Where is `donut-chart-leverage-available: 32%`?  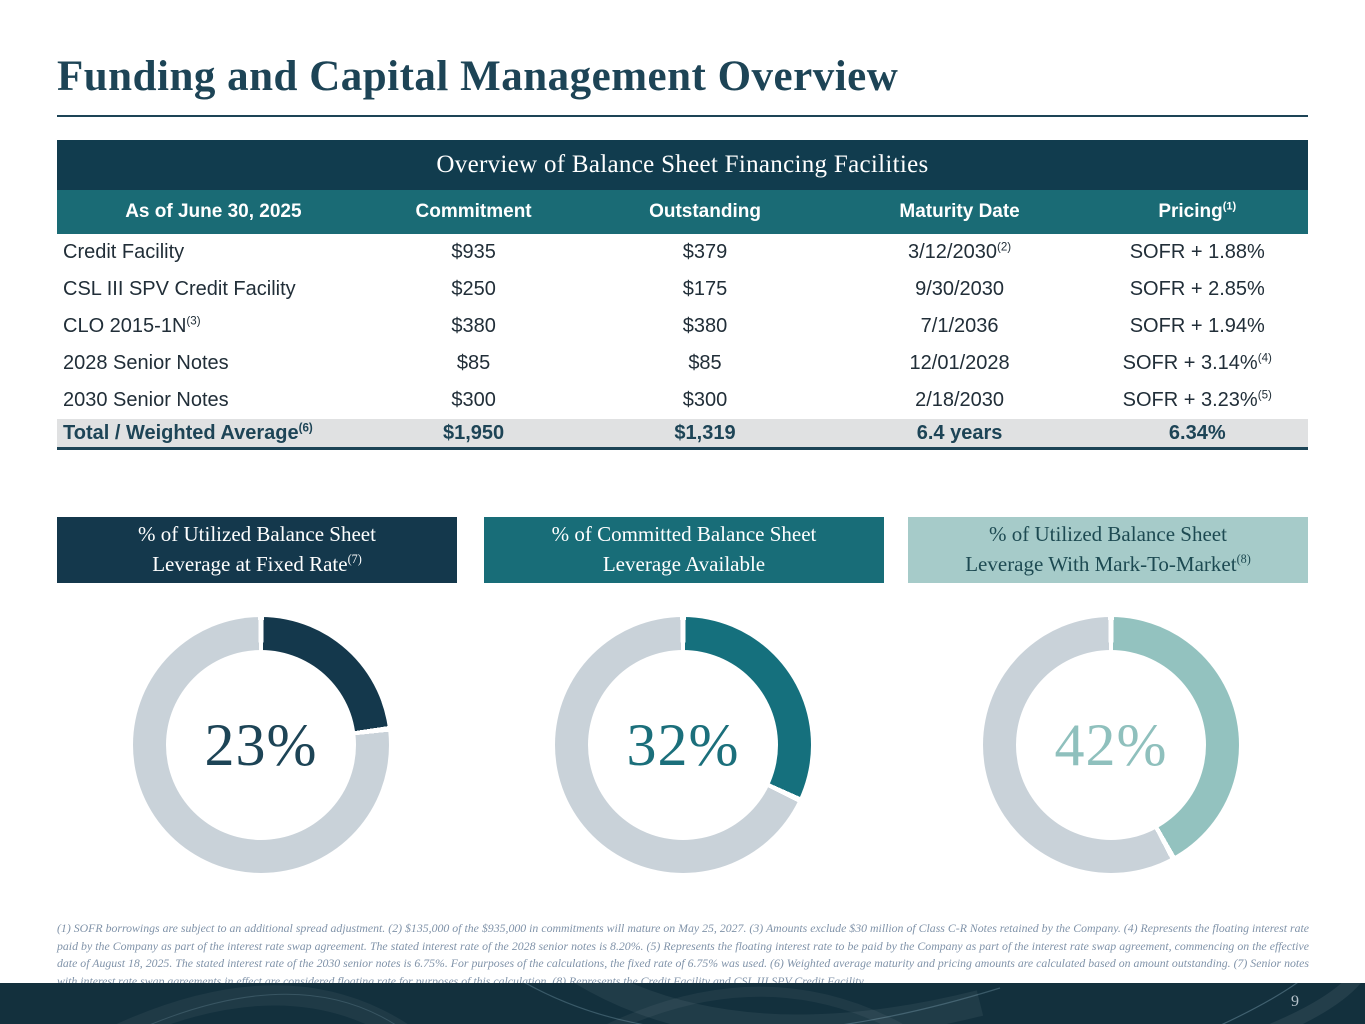 donut-chart-leverage-available: 32% is located at coordinates (683, 745).